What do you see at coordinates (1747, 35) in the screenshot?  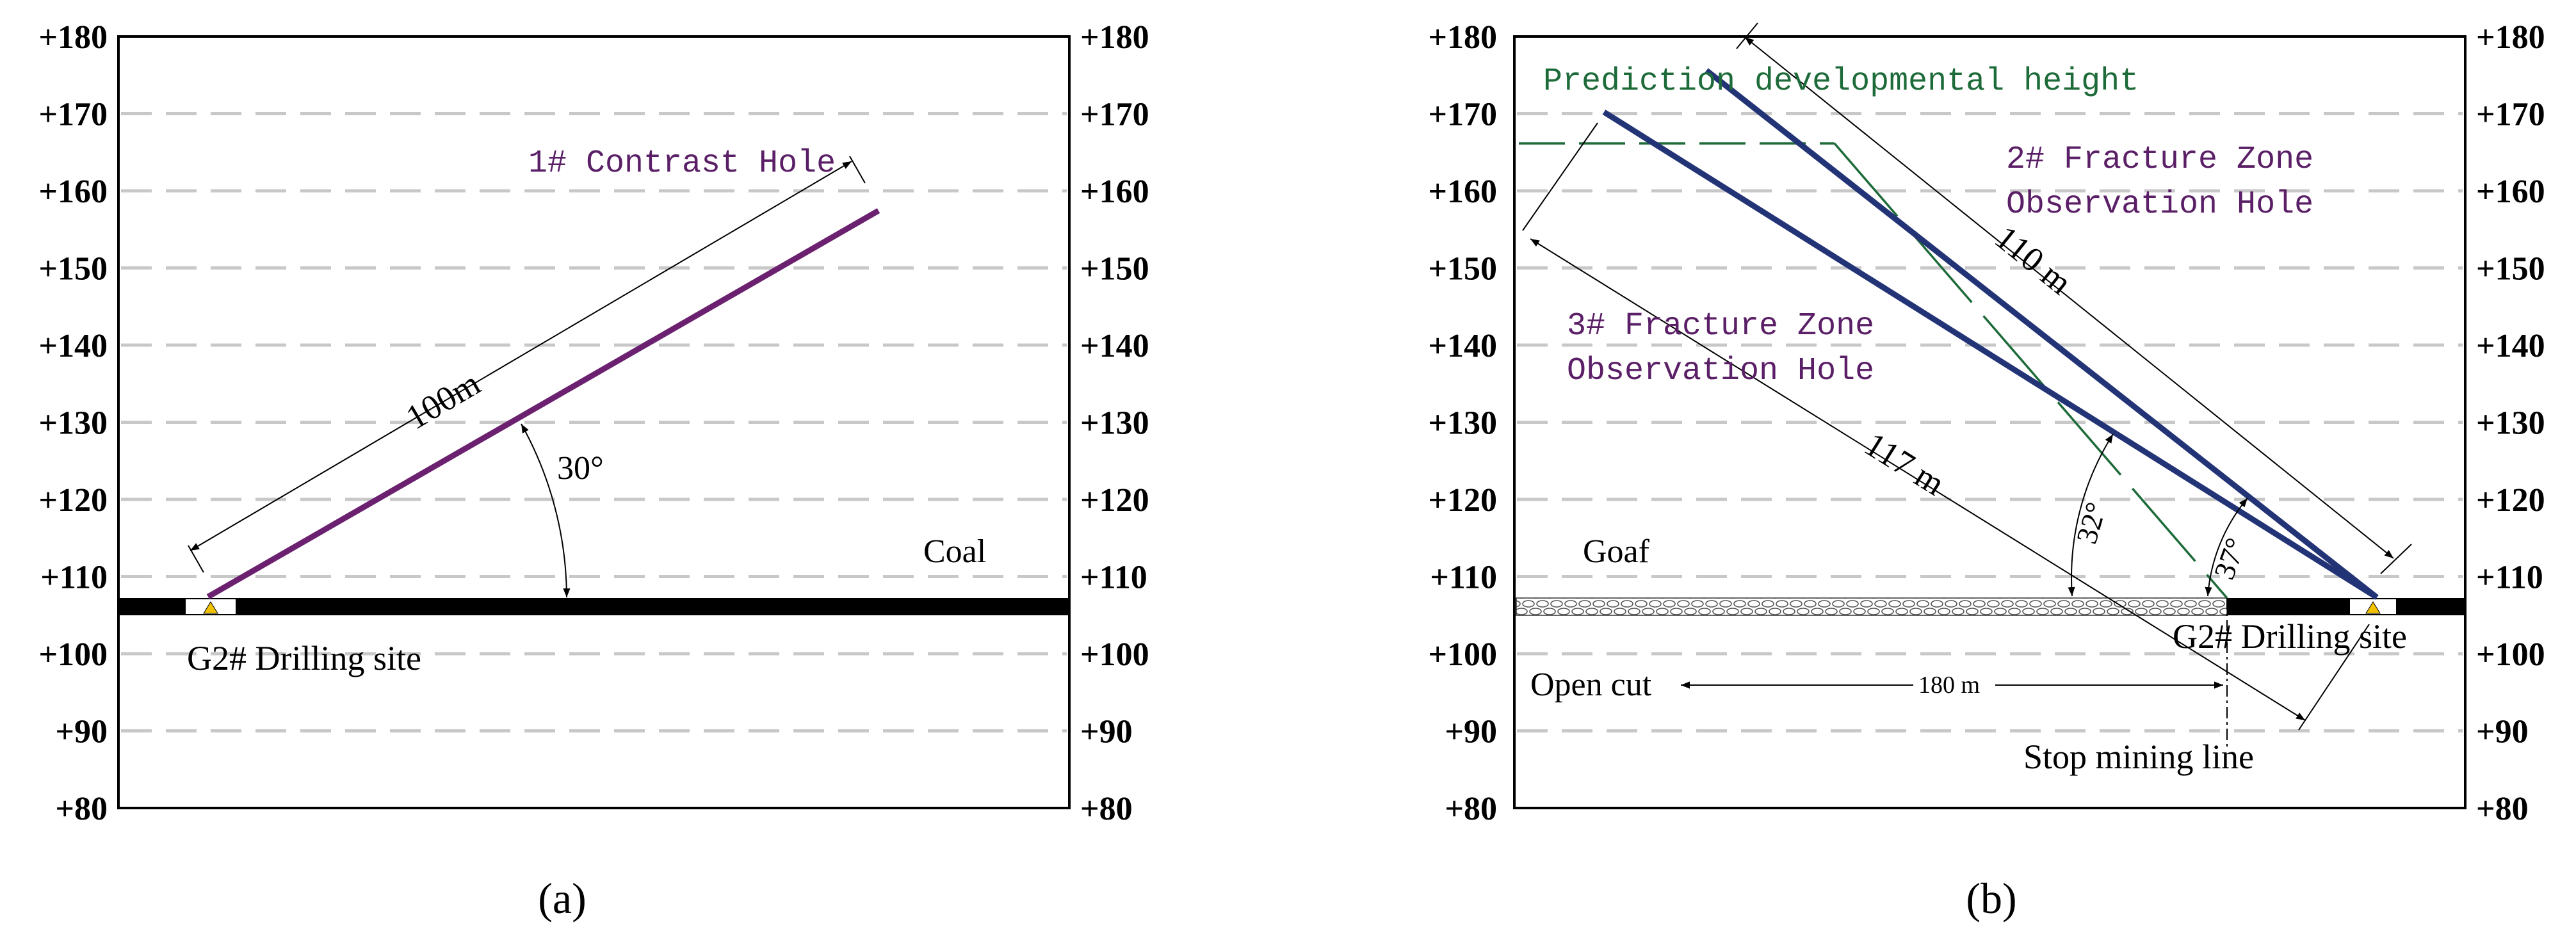 I see `panel-b-extension-110-start` at bounding box center [1747, 35].